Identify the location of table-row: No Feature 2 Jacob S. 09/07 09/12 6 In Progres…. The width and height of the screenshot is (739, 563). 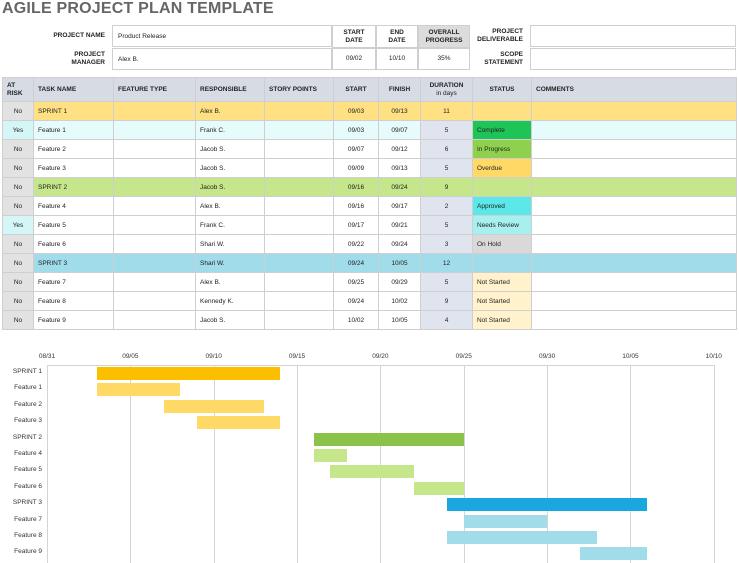
(369, 149).